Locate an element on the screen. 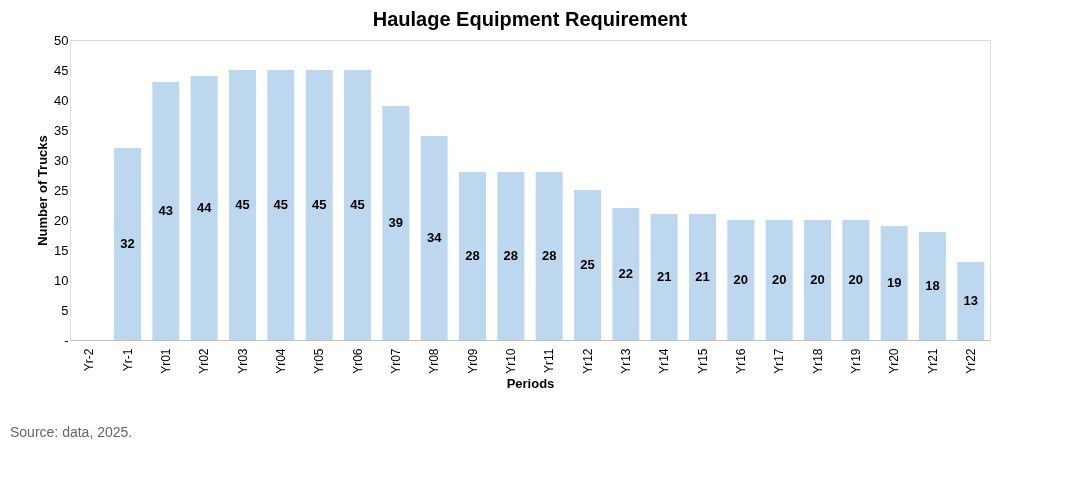 The height and width of the screenshot is (495, 1080). data-label: 34 is located at coordinates (434, 237).